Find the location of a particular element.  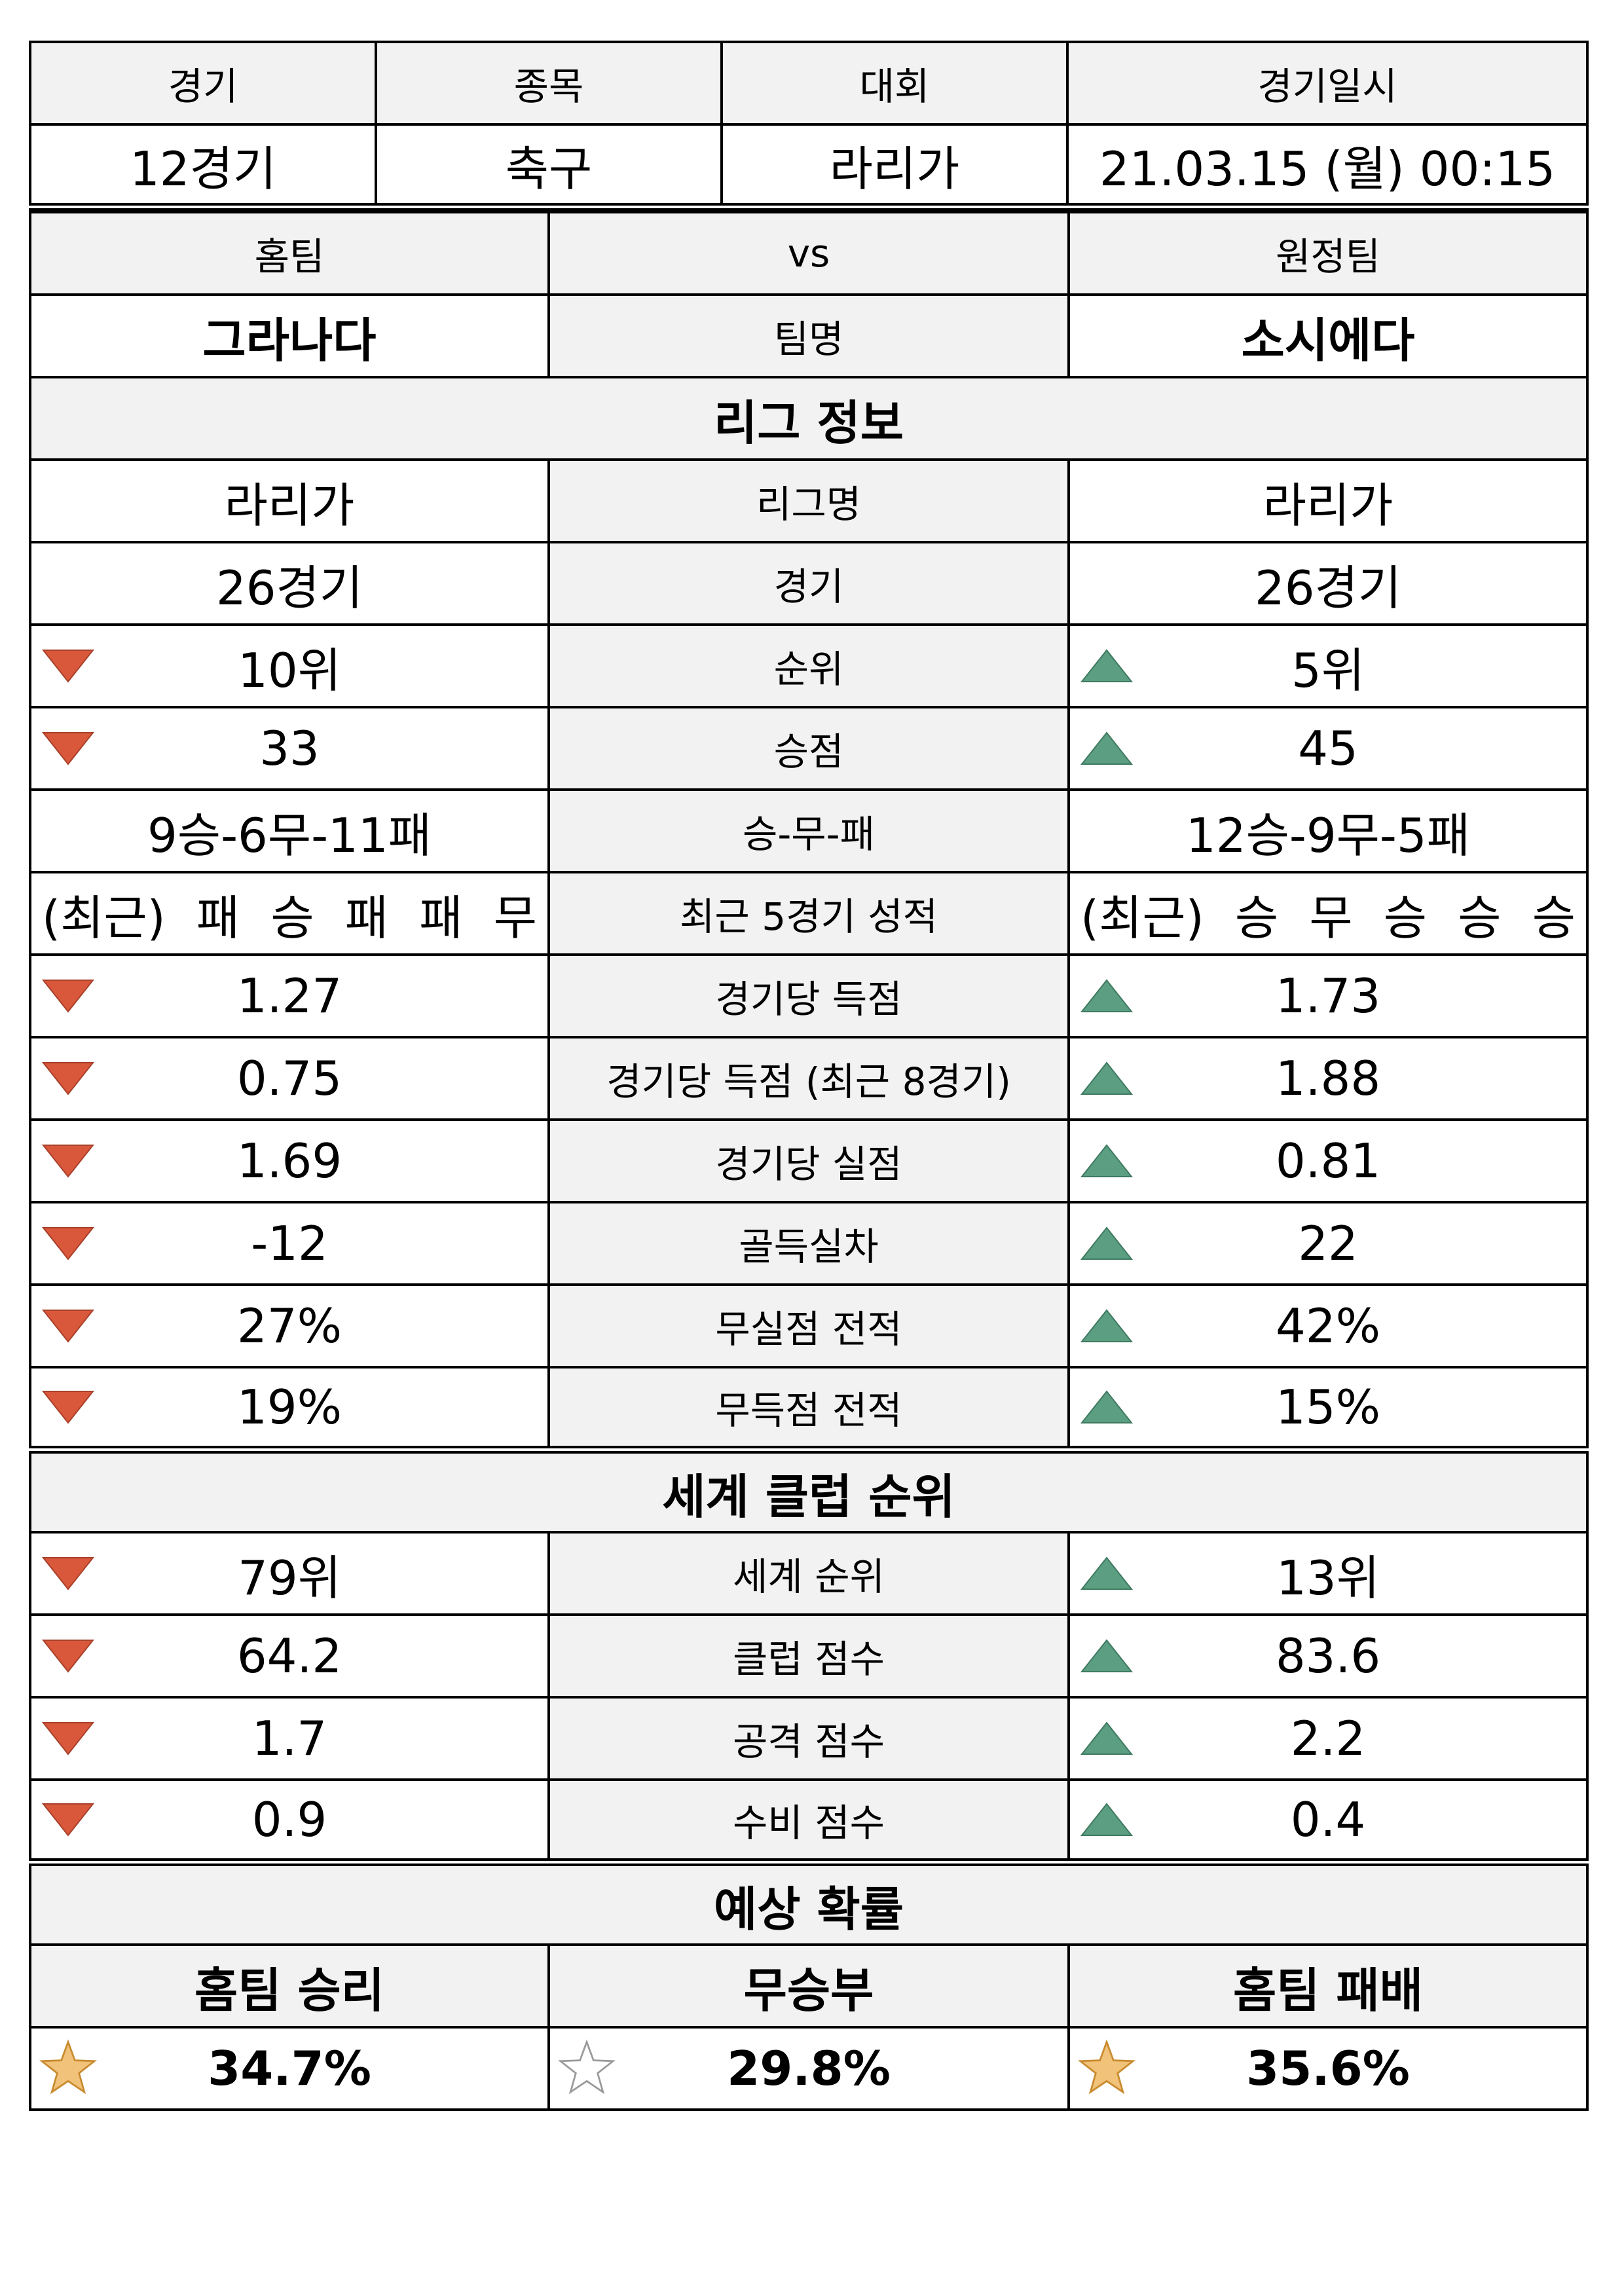

club-row: 79위 세계 순위 13위 is located at coordinates (809, 1573).